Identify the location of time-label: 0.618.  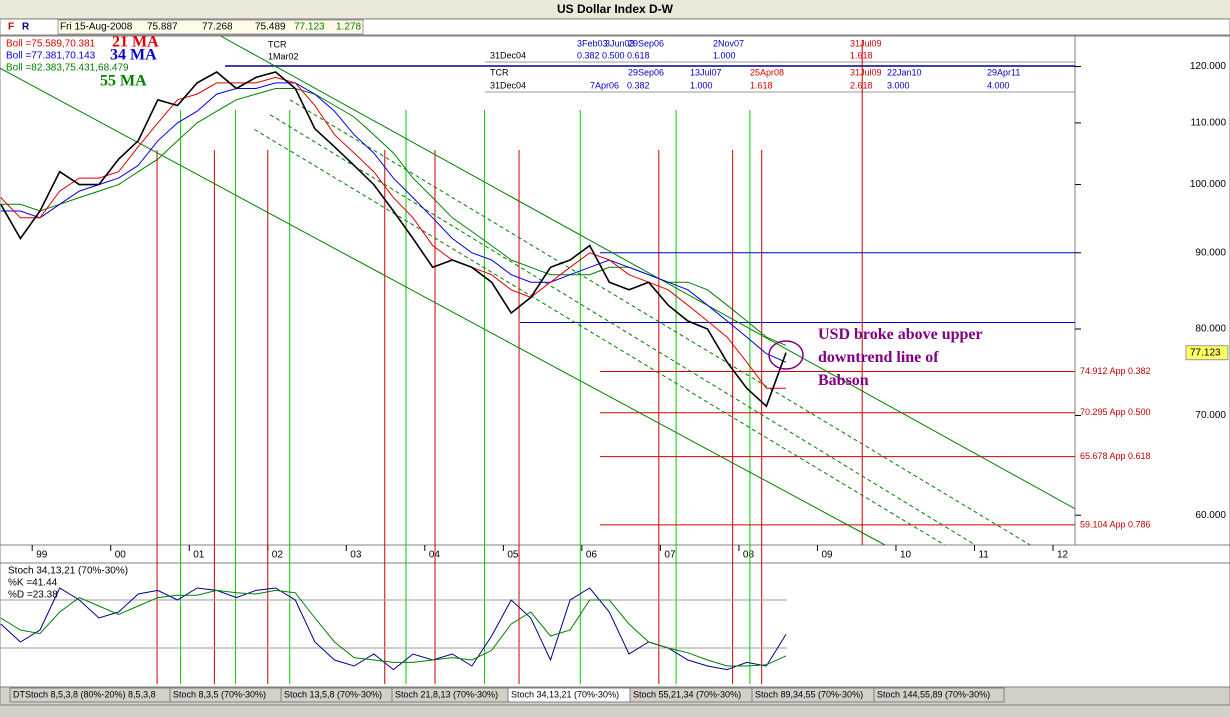
(638, 55).